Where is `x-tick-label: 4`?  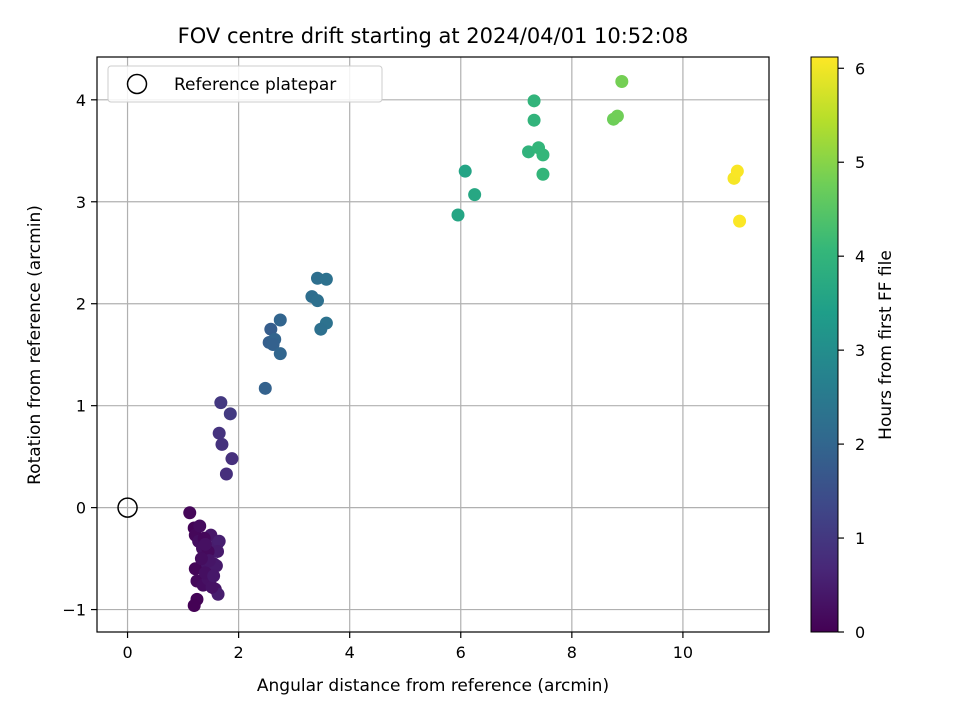 x-tick-label: 4 is located at coordinates (350, 652).